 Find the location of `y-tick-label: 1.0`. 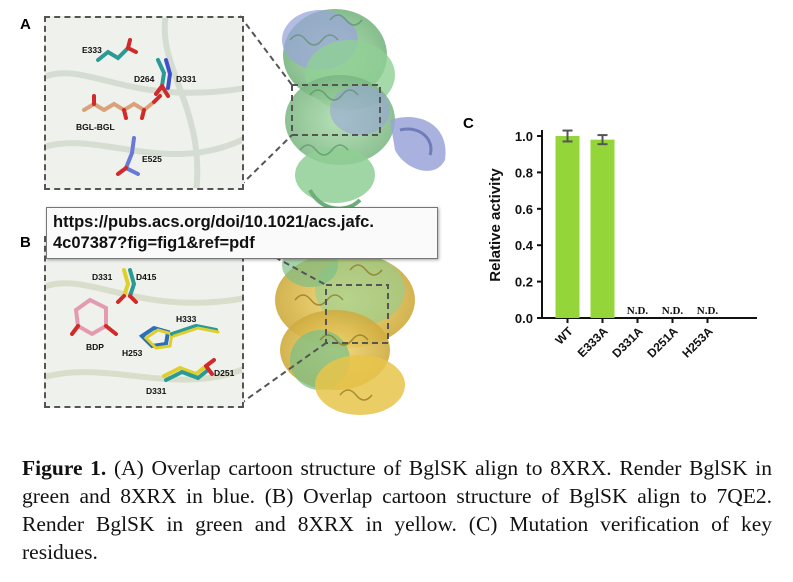

y-tick-label: 1.0 is located at coordinates (524, 136).